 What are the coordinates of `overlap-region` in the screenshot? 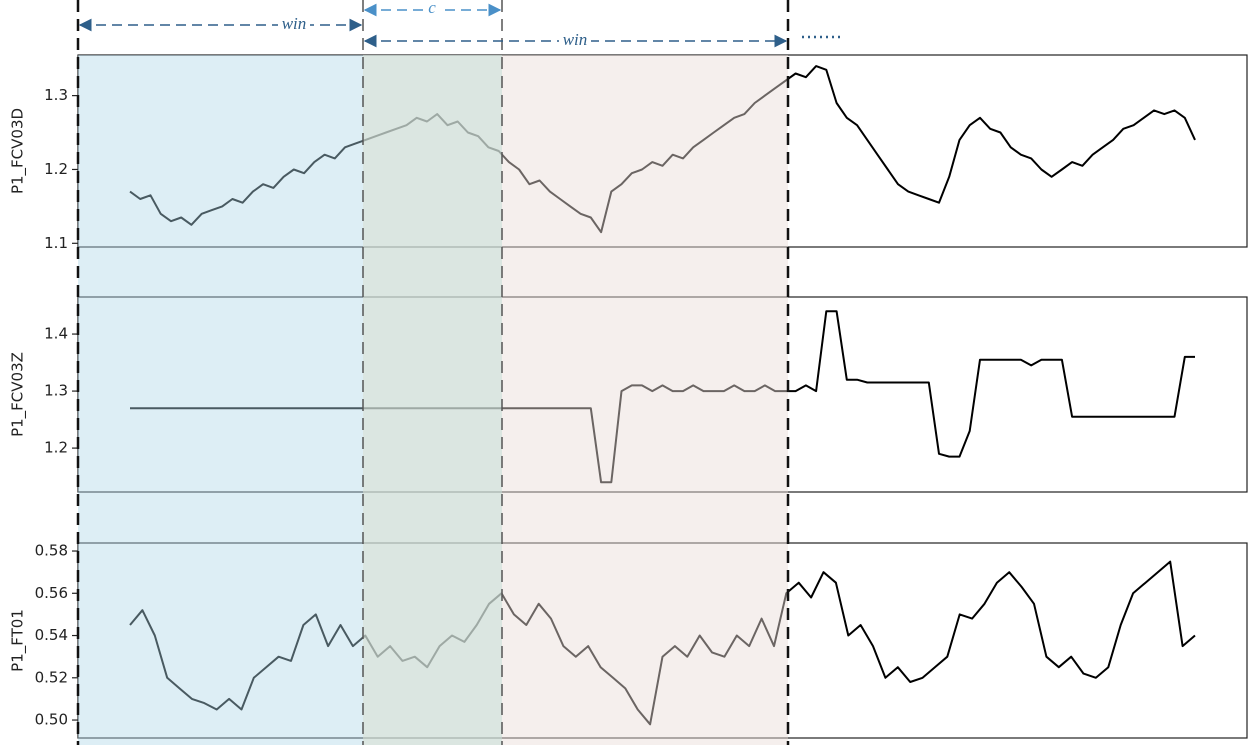 It's located at (432, 400).